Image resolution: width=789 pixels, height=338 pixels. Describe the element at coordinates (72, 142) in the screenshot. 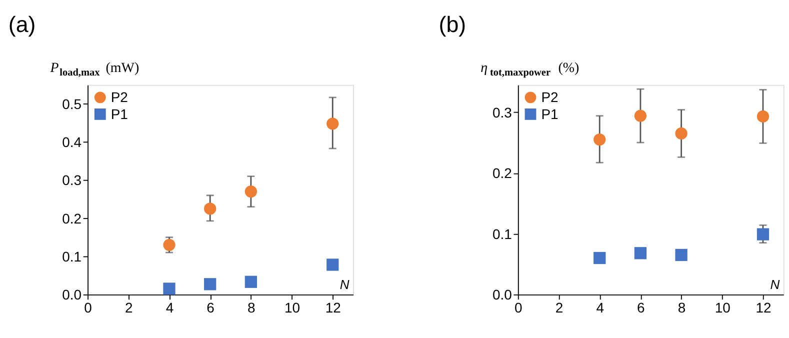

I see `y-tick-label: 0.4` at that location.